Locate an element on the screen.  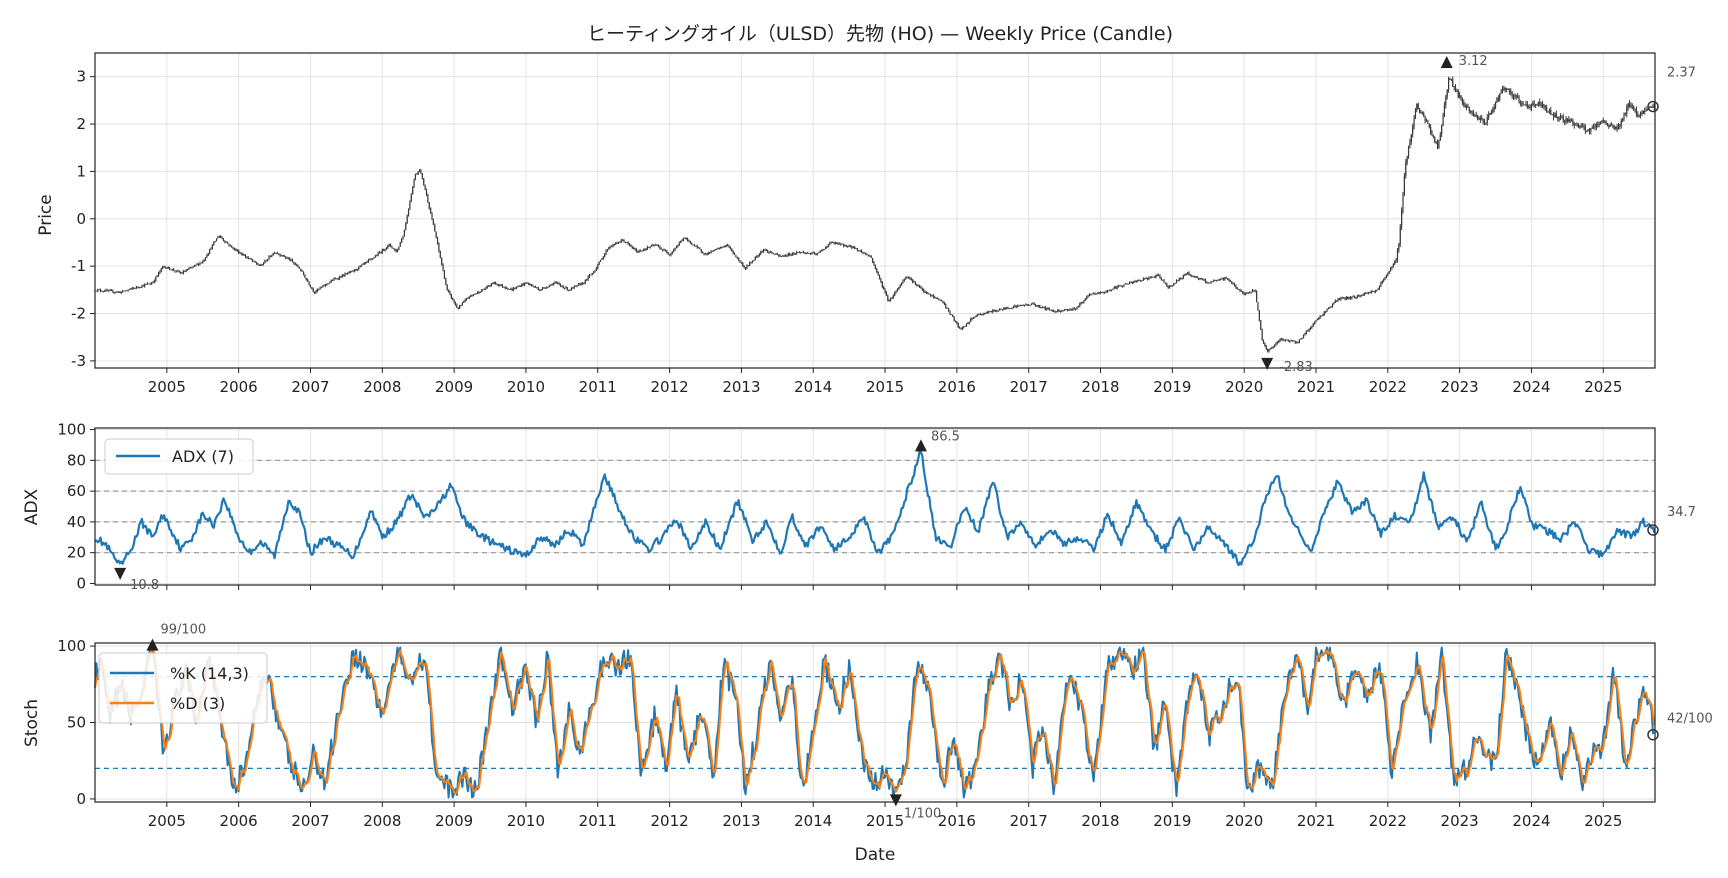
stoch-x-tick-label: 2012 is located at coordinates (669, 821).